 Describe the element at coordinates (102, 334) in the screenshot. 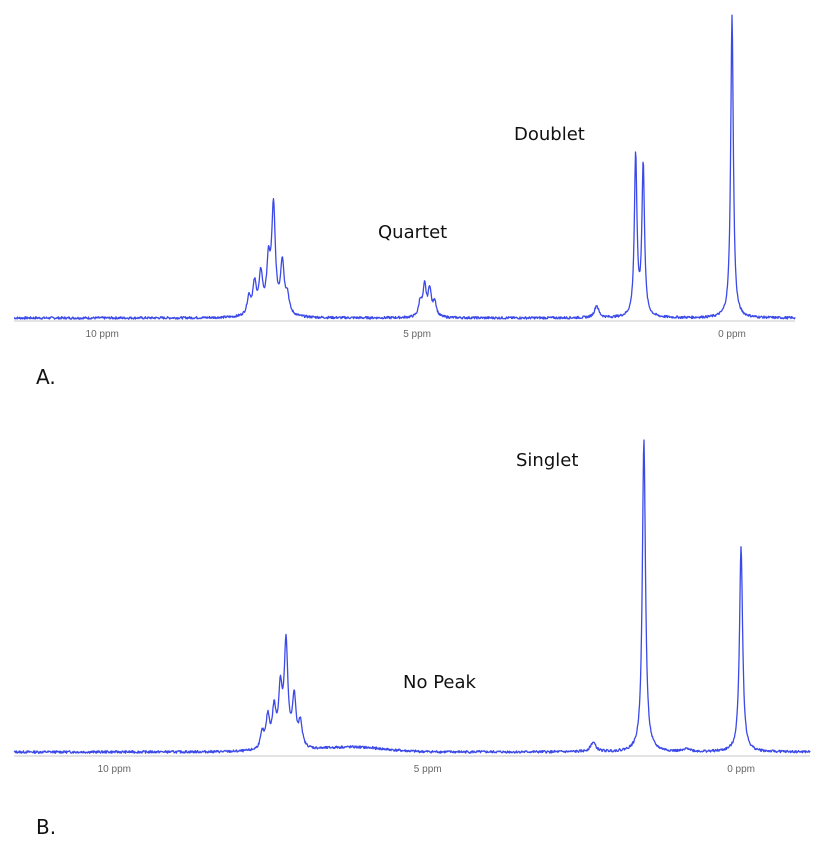

I see `tick-label-a-10ppm: 10 ppm` at that location.